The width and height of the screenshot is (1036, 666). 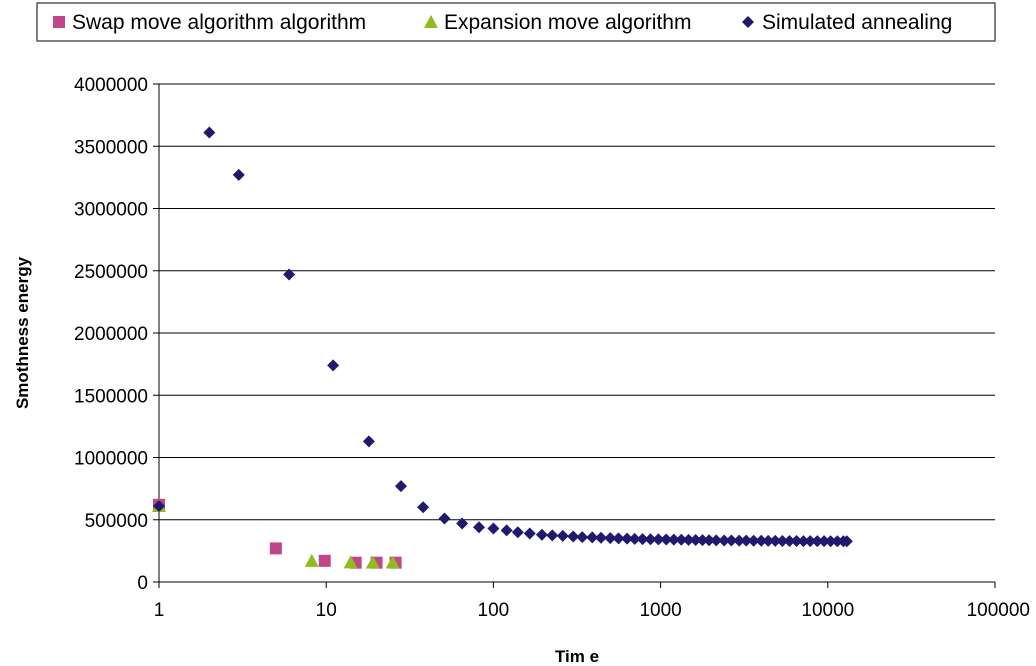 What do you see at coordinates (998, 610) in the screenshot?
I see `x-tick-label: 100000` at bounding box center [998, 610].